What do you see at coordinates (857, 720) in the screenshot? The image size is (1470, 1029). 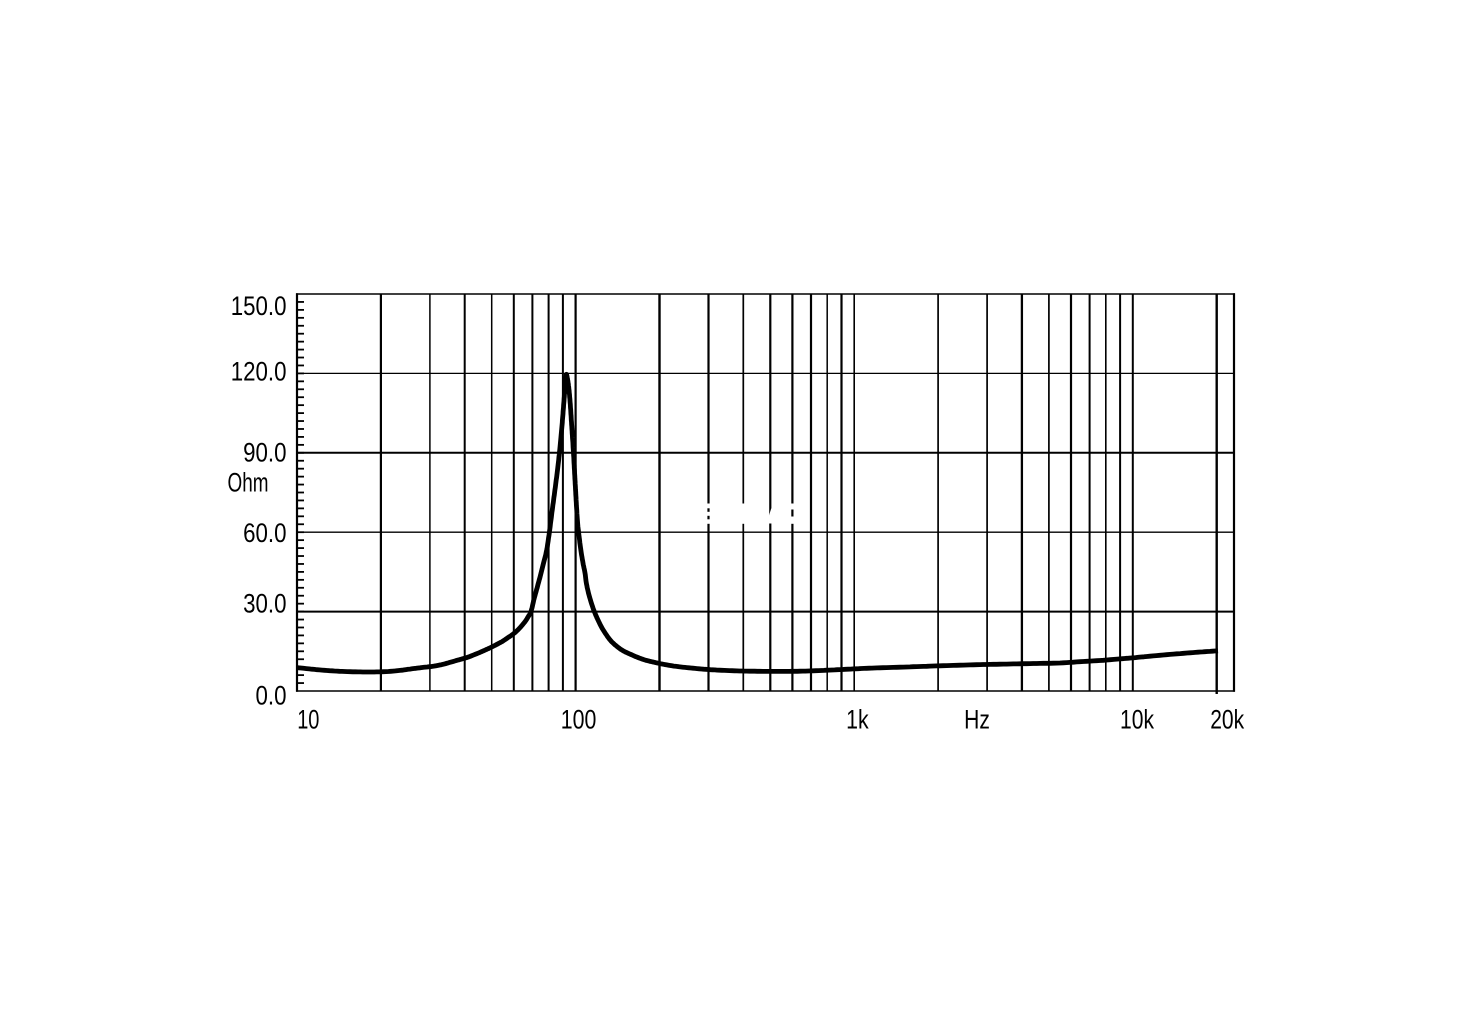 I see `svg-text: 1k` at bounding box center [857, 720].